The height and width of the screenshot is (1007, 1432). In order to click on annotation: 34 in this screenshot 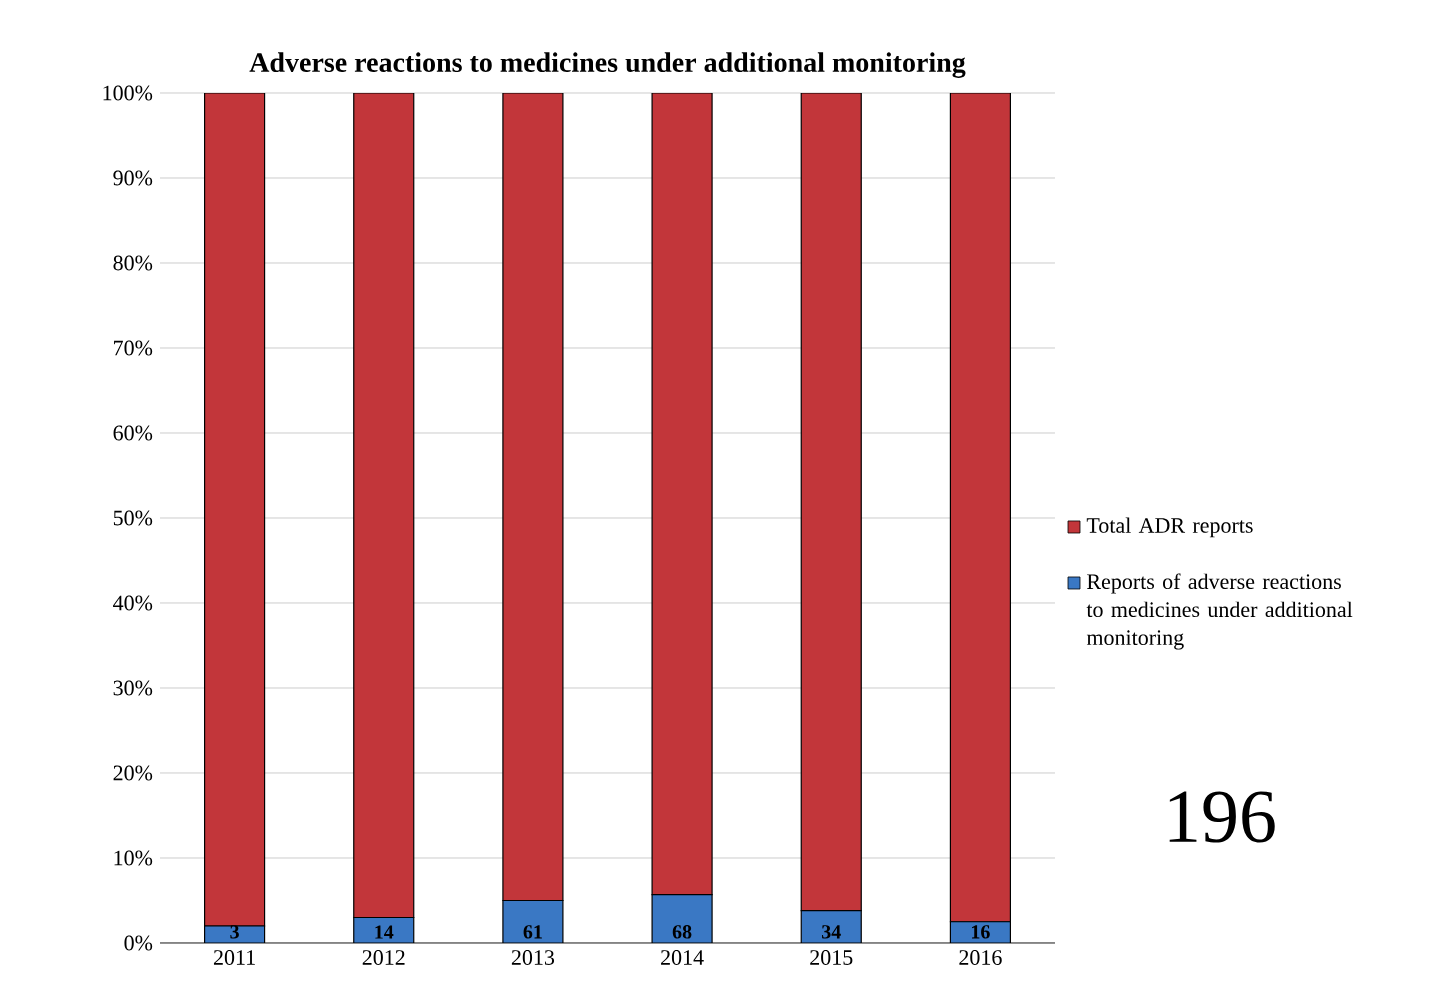, I will do `click(831, 932)`.